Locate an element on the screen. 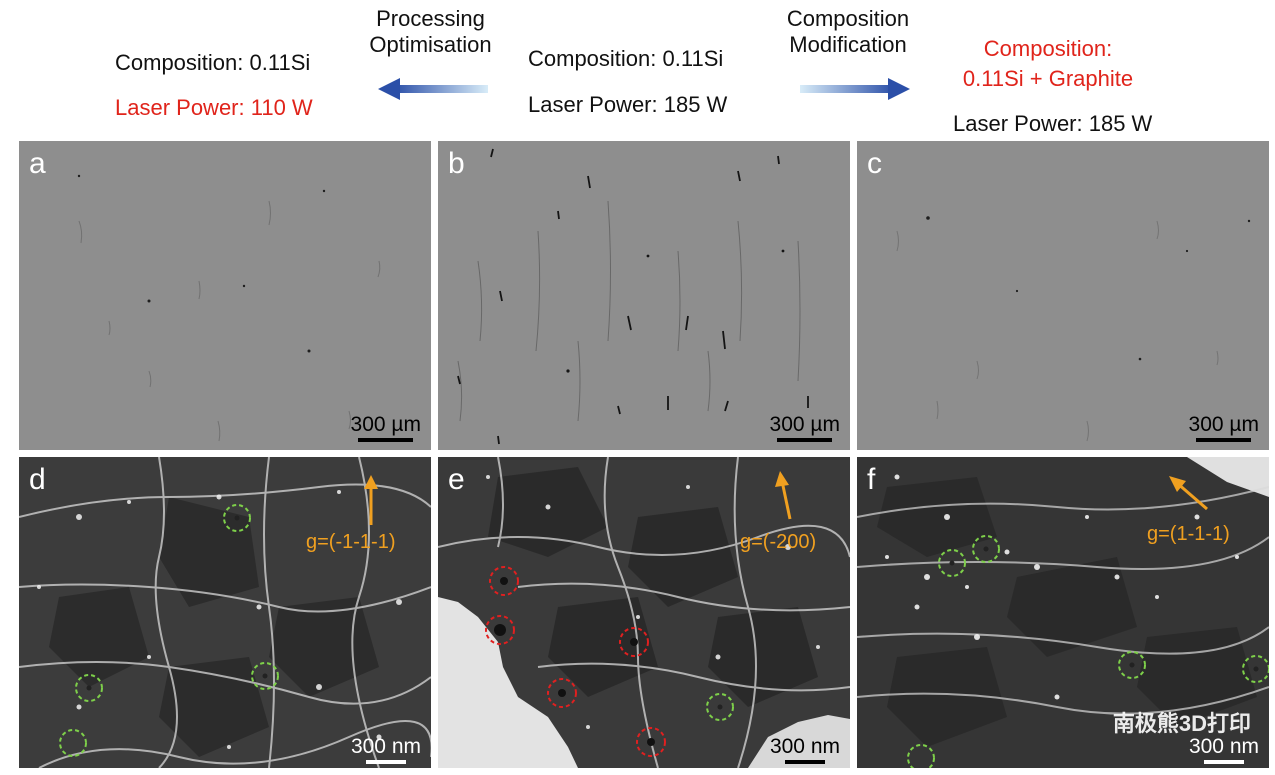  micrograph-panel-c: c 300 µm is located at coordinates (1063, 295).